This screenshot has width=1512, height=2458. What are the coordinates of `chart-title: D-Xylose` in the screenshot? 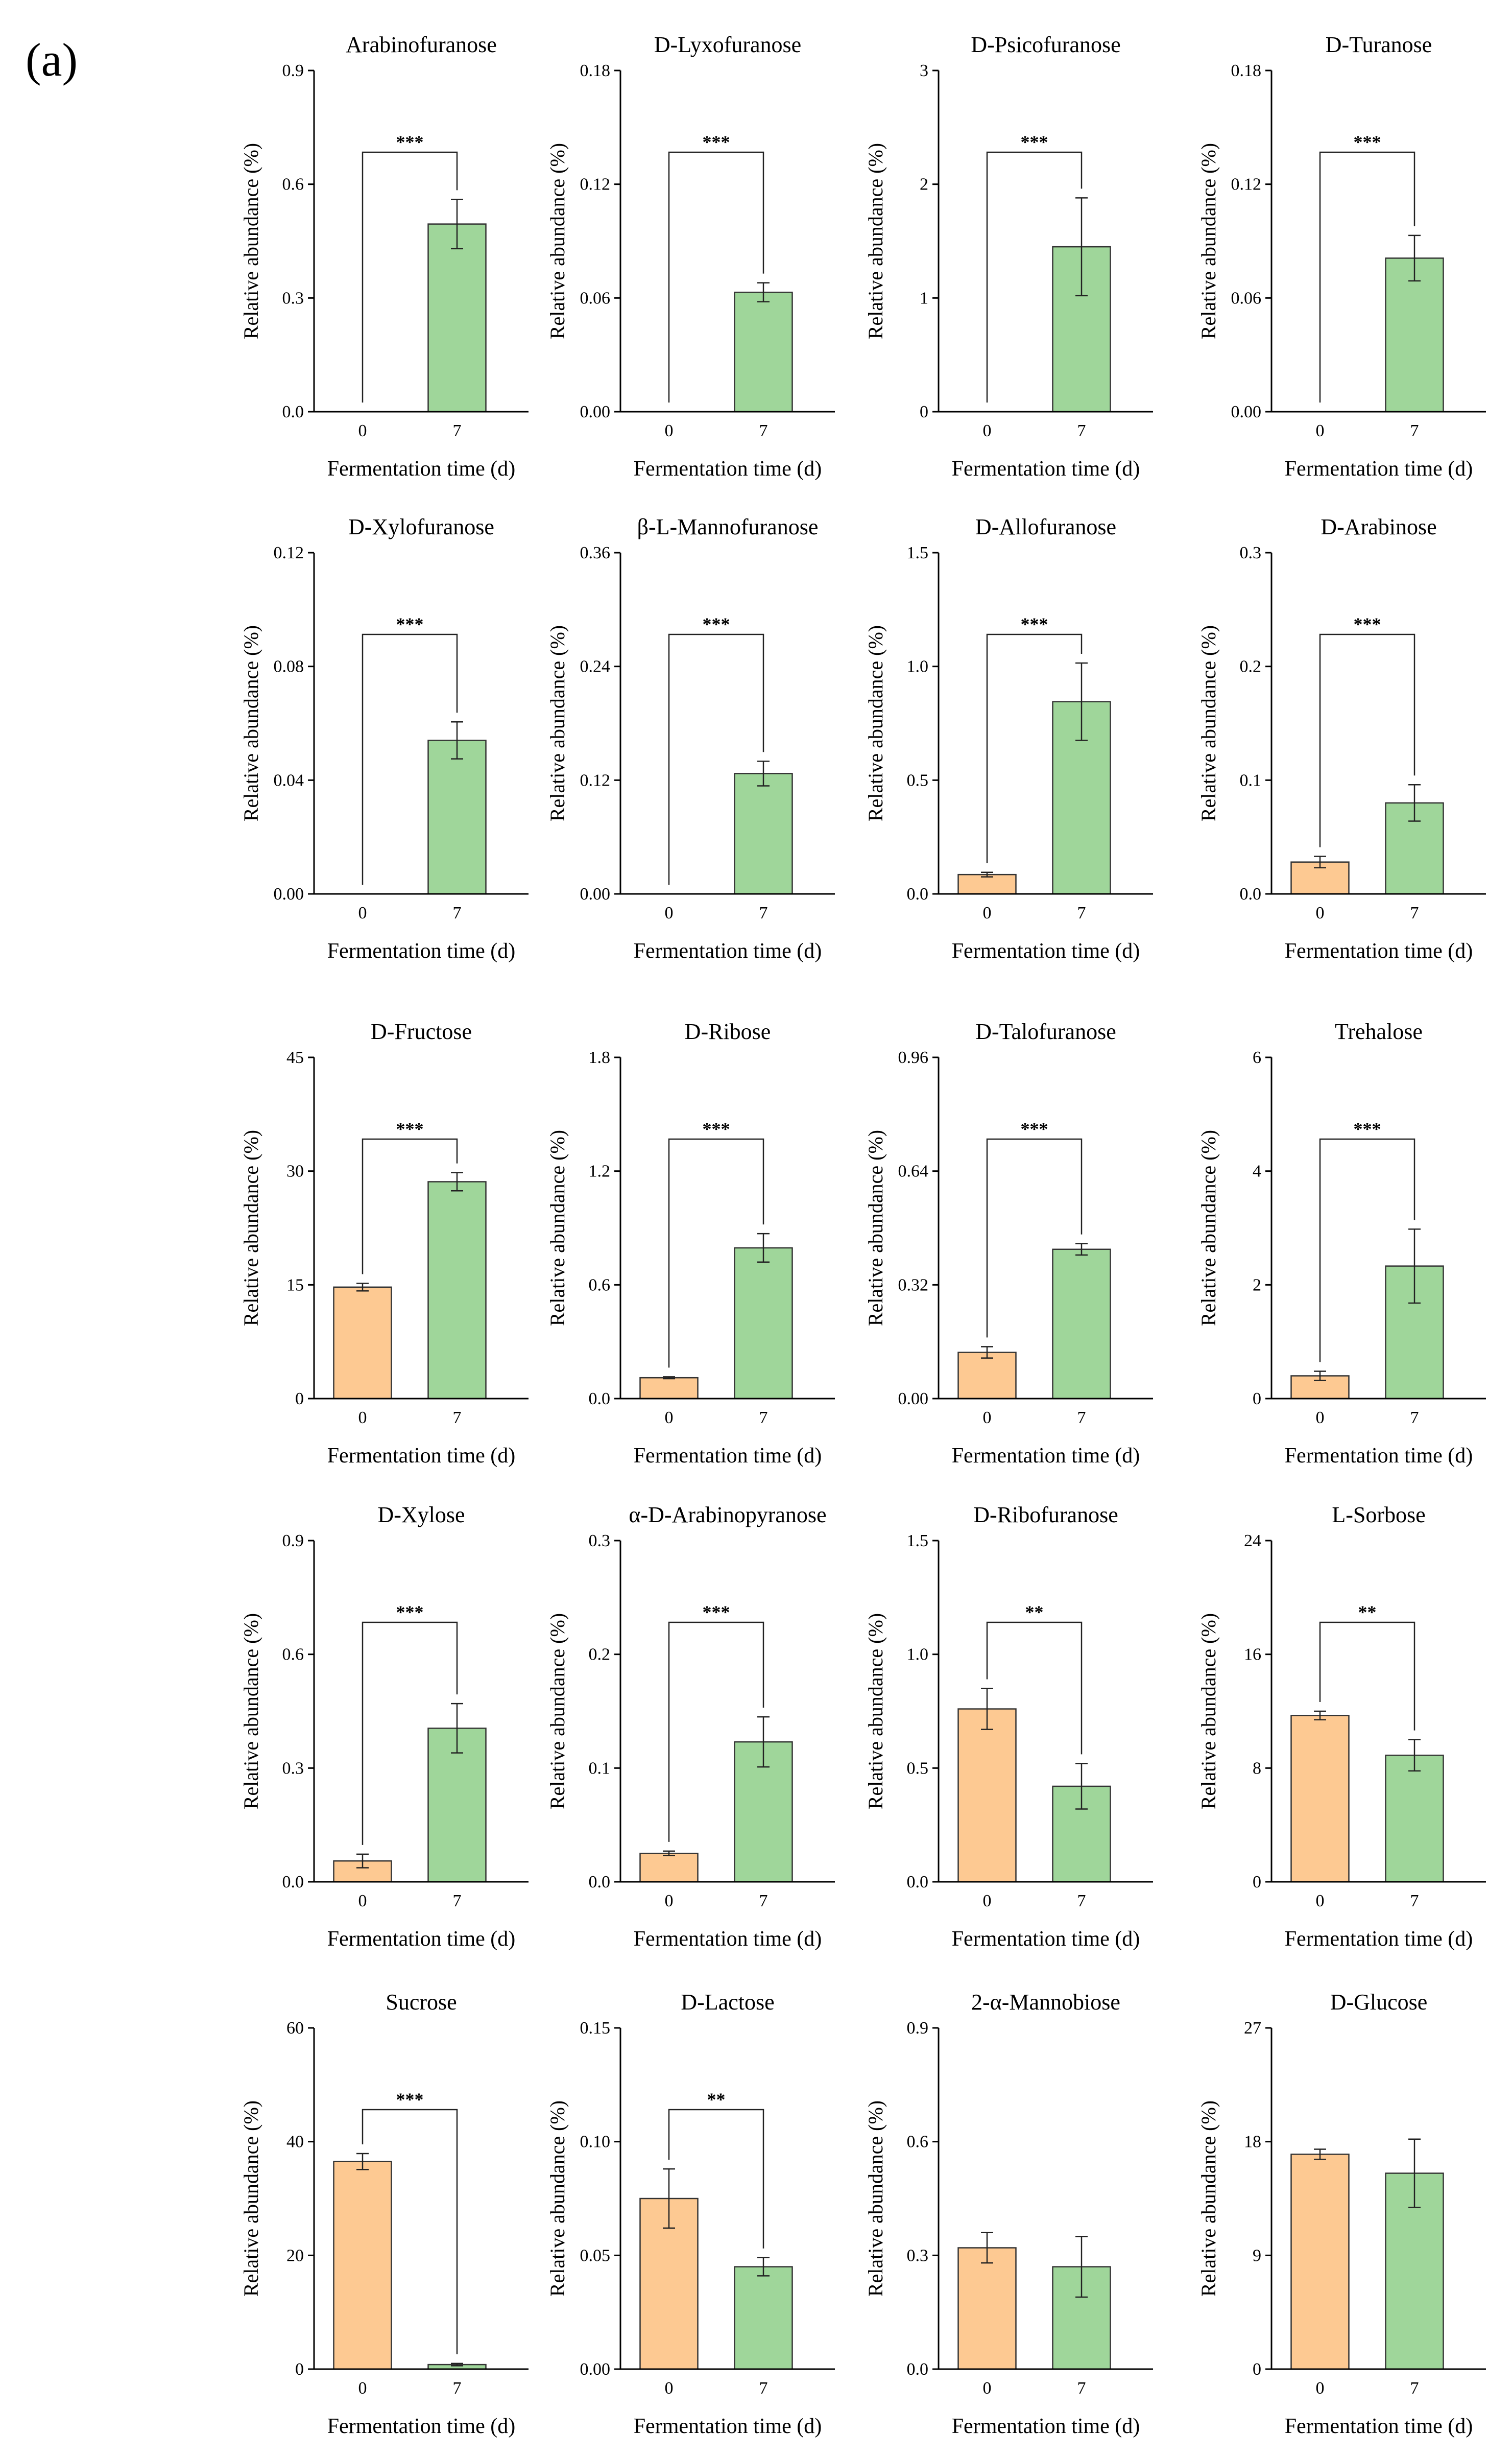 It's located at (421, 1514).